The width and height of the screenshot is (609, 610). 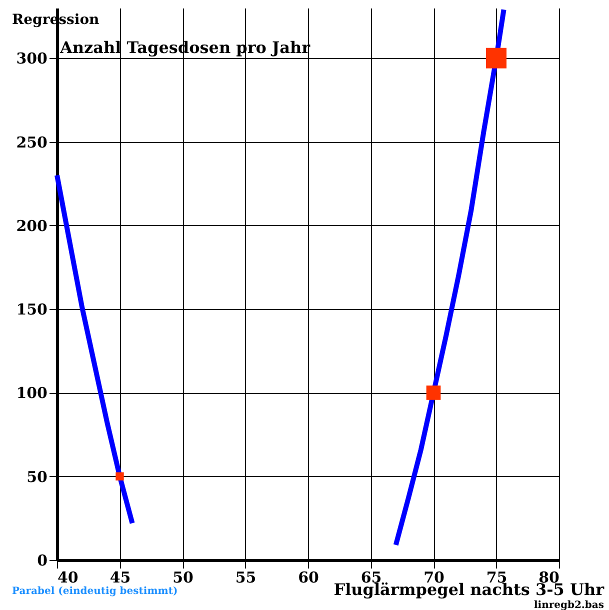 What do you see at coordinates (120, 577) in the screenshot?
I see `x-tick-label: 45` at bounding box center [120, 577].